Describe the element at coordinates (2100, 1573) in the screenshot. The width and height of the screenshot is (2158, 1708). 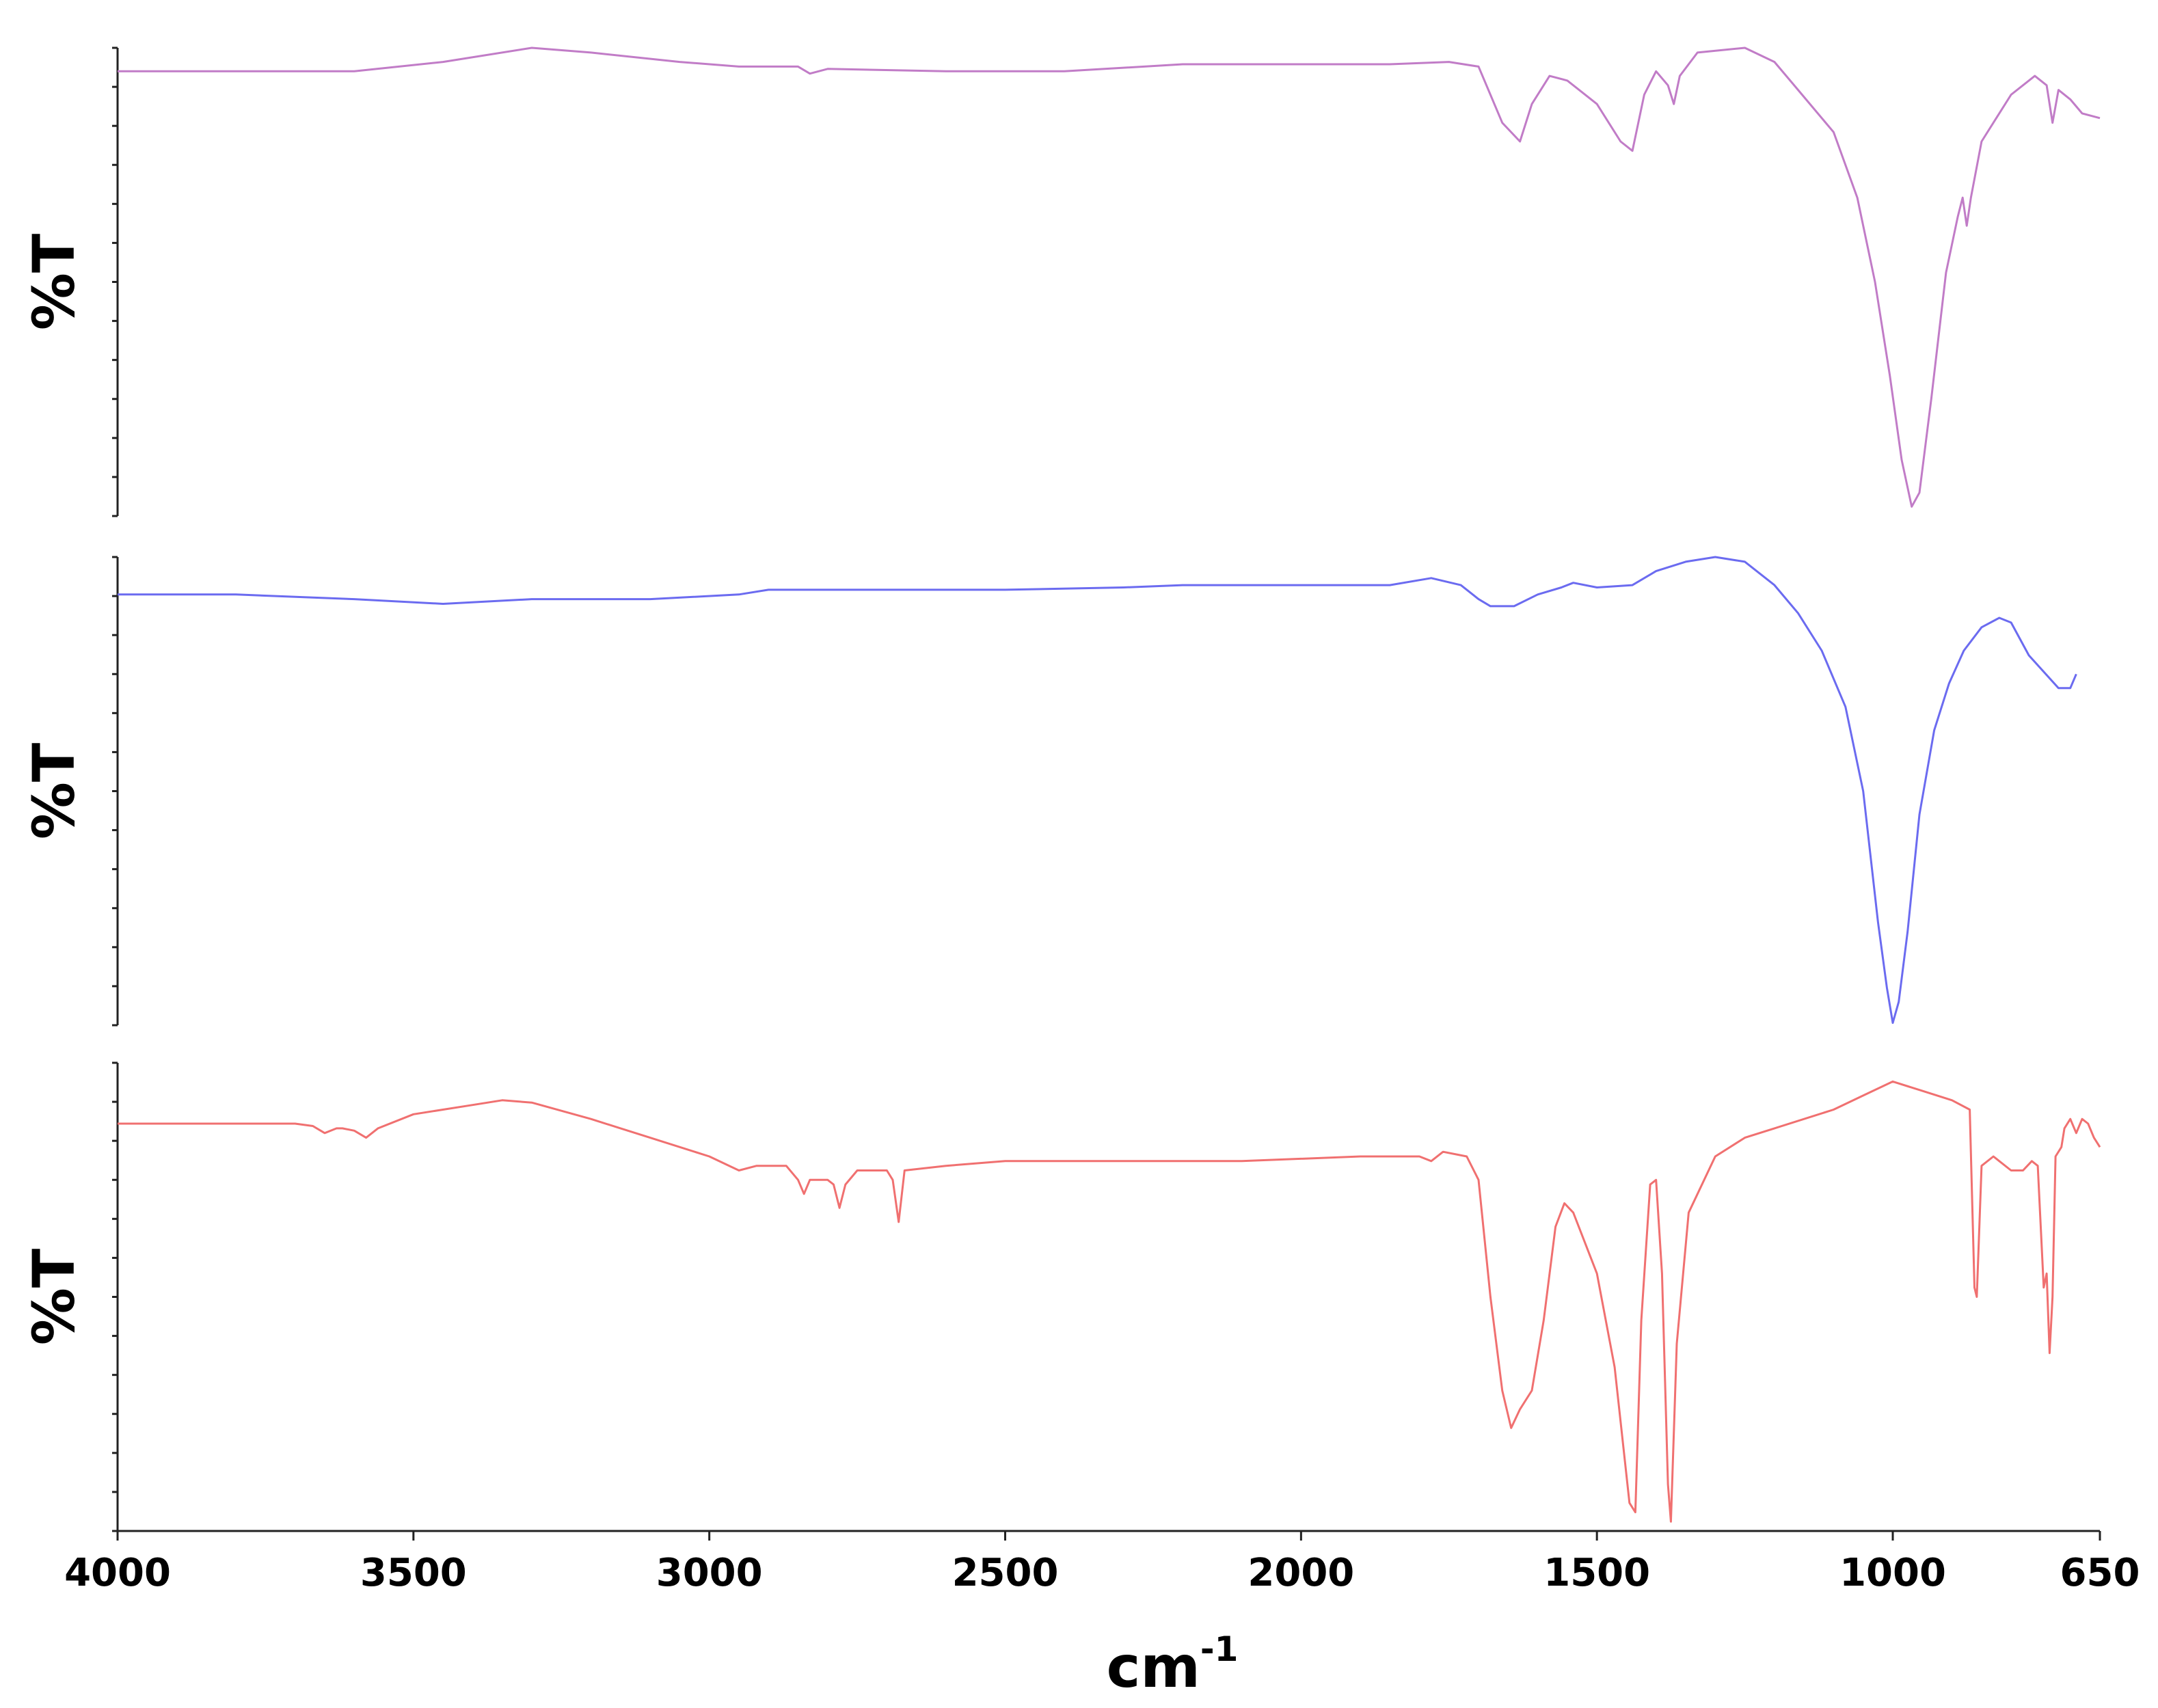
I see `x-tick-label-650: 650` at that location.